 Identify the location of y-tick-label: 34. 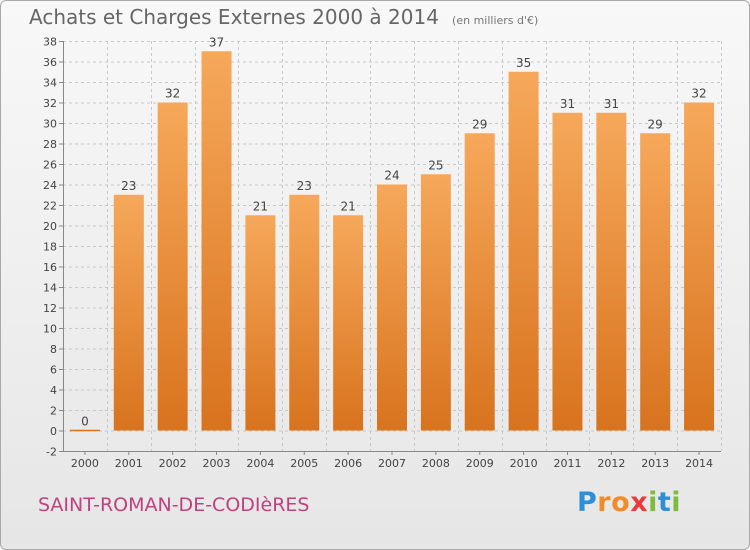
(50, 83).